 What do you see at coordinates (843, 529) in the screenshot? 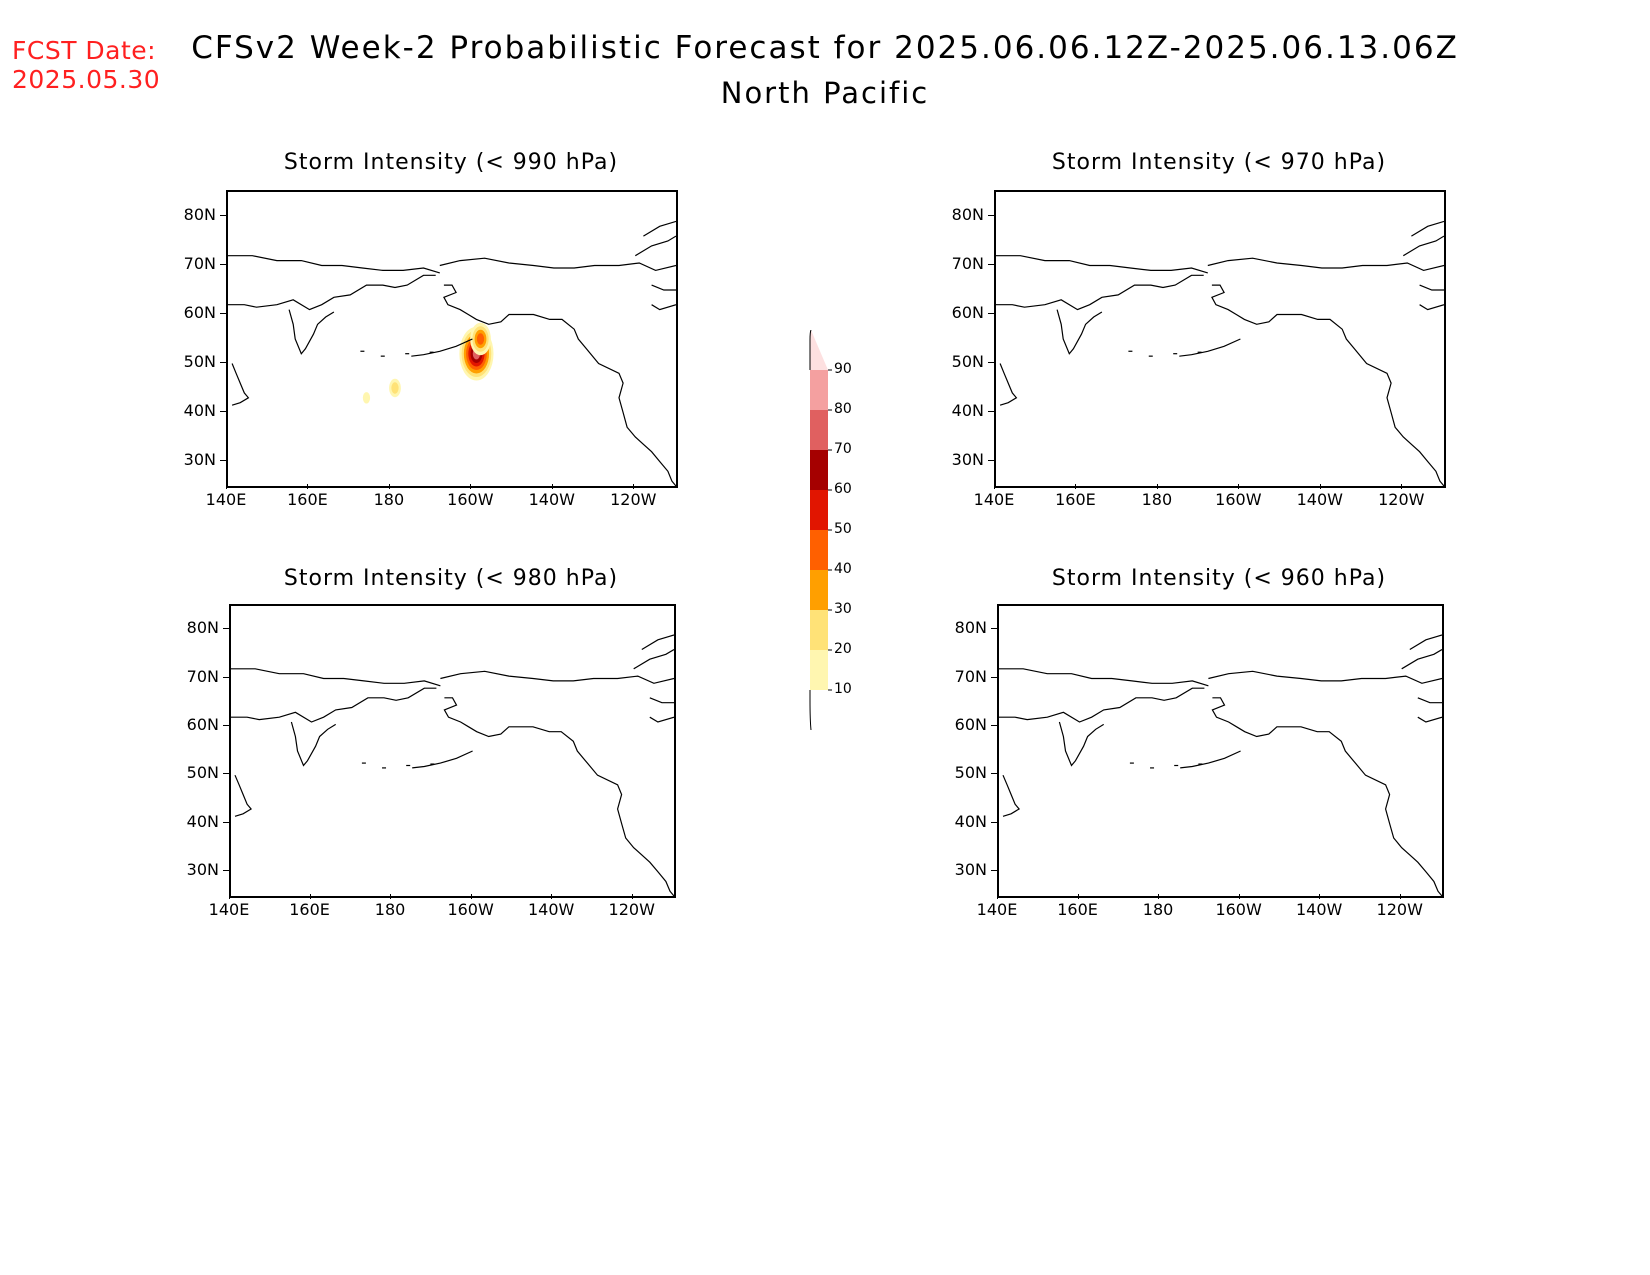
I see `colorbar-label: 50` at bounding box center [843, 529].